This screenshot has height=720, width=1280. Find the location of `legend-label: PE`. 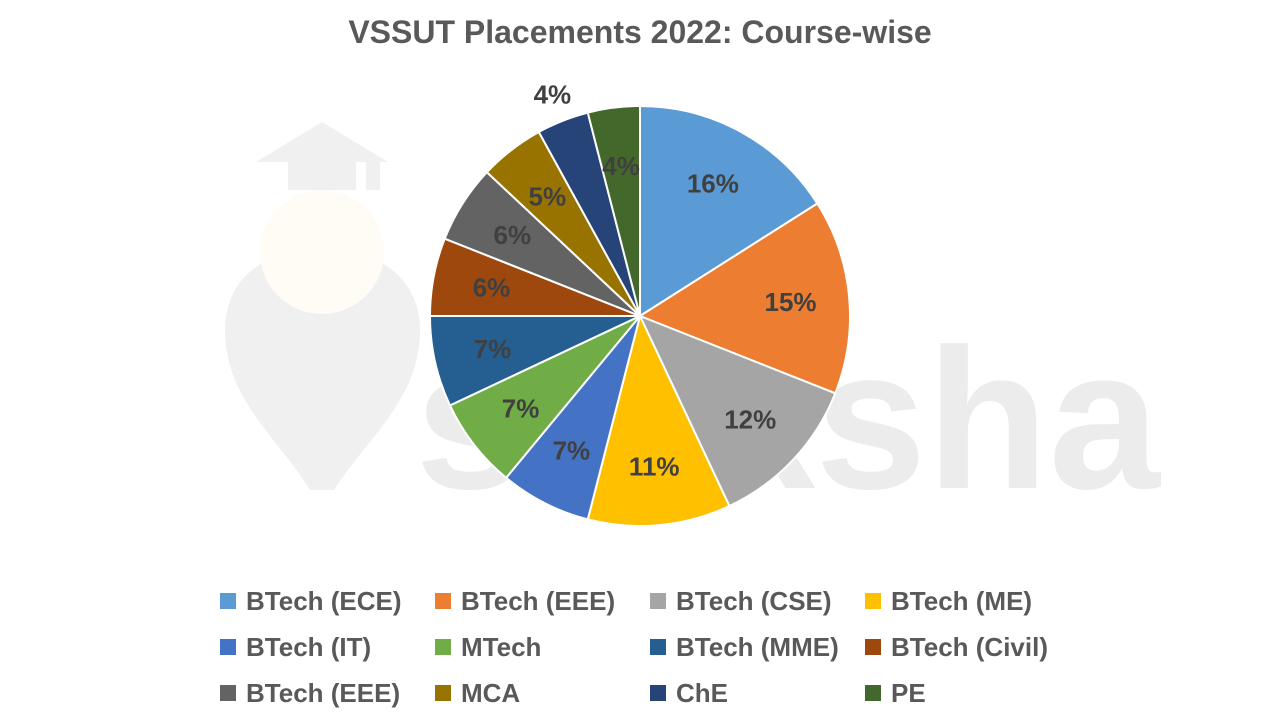

legend-label: PE is located at coordinates (908, 692).